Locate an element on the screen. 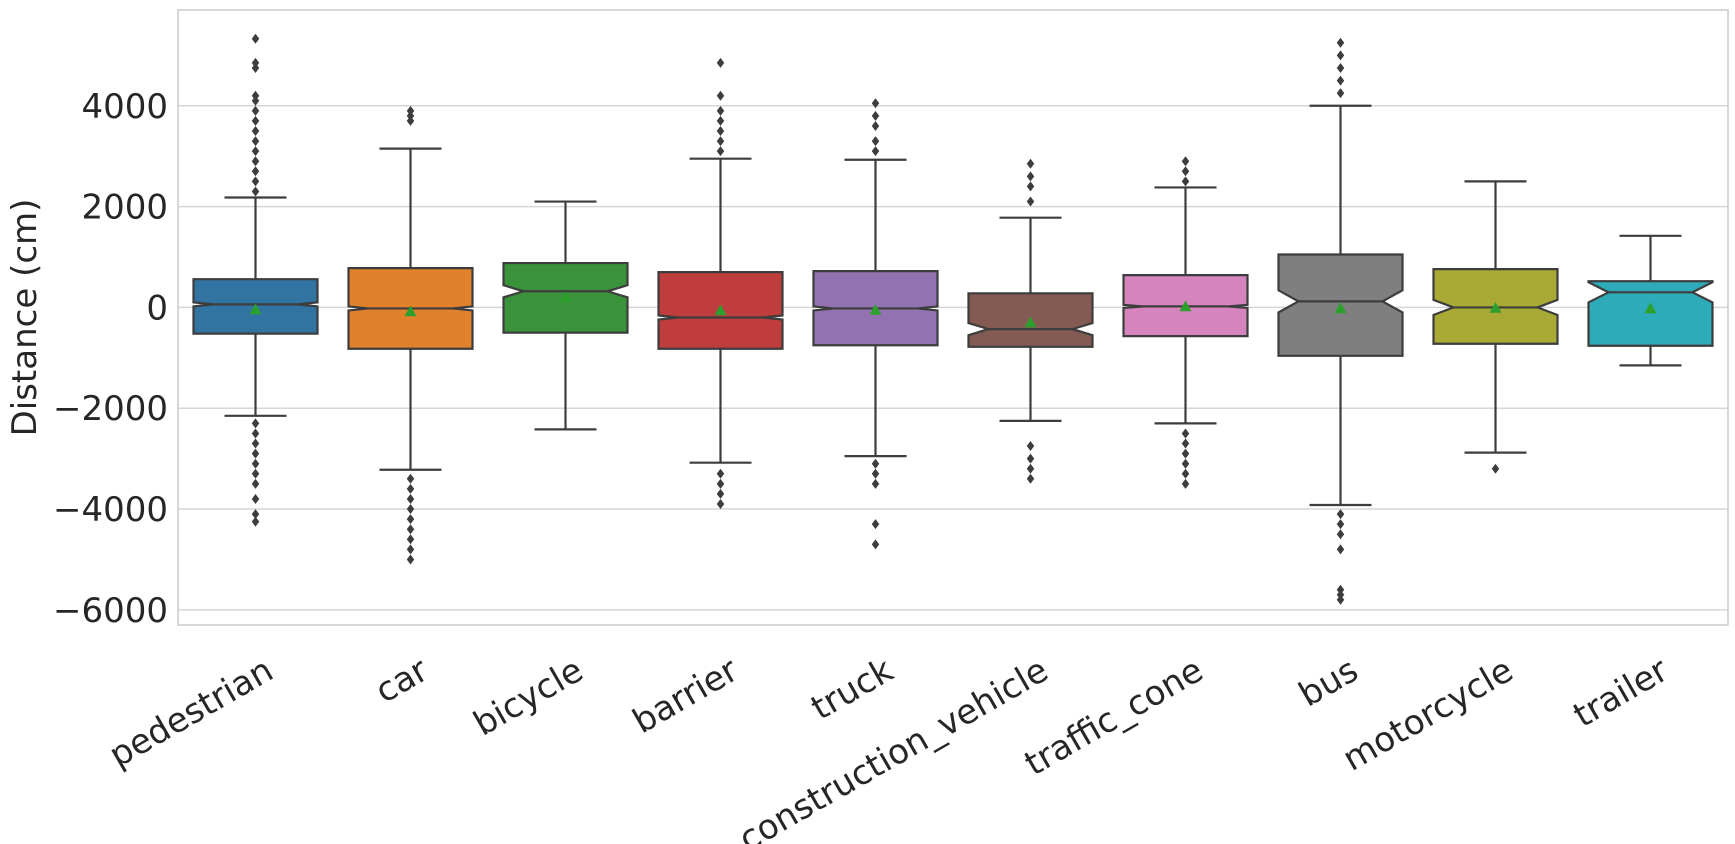 Image resolution: width=1735 pixels, height=844 pixels. y-axis-title: Distance (cm) is located at coordinates (25, 318).